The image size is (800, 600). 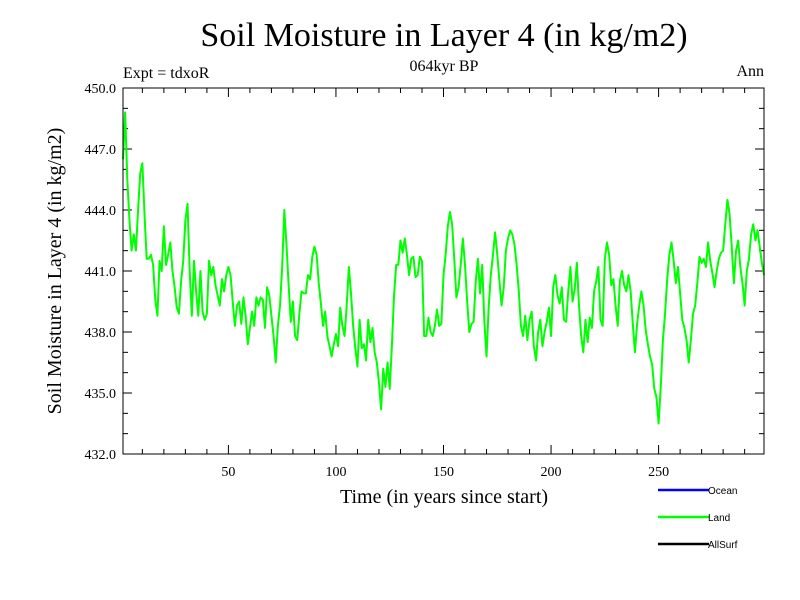 What do you see at coordinates (722, 491) in the screenshot?
I see `legend-label-ocean: Ocean` at bounding box center [722, 491].